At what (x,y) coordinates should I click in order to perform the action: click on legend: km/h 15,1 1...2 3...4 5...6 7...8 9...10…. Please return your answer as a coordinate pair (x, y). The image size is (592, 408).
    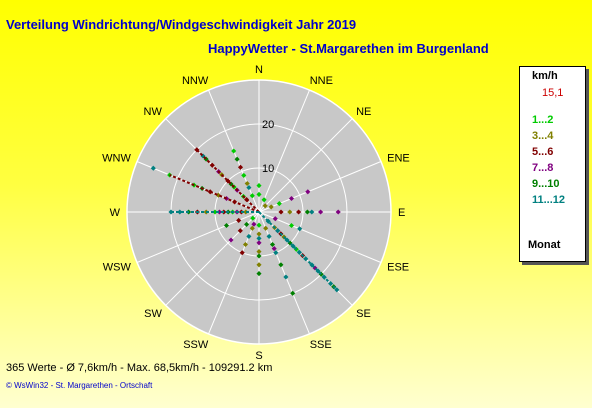
    Looking at the image, I should click on (552, 164).